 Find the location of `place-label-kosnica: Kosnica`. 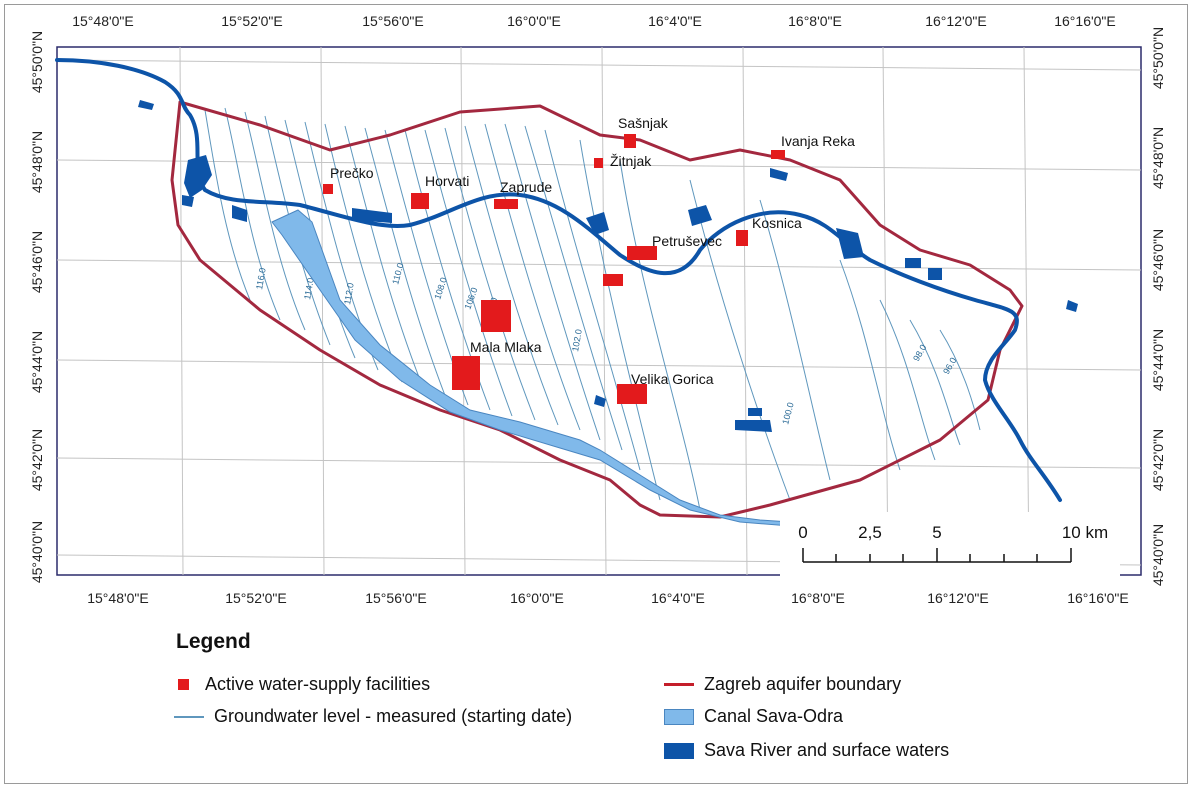

place-label-kosnica: Kosnica is located at coordinates (777, 223).